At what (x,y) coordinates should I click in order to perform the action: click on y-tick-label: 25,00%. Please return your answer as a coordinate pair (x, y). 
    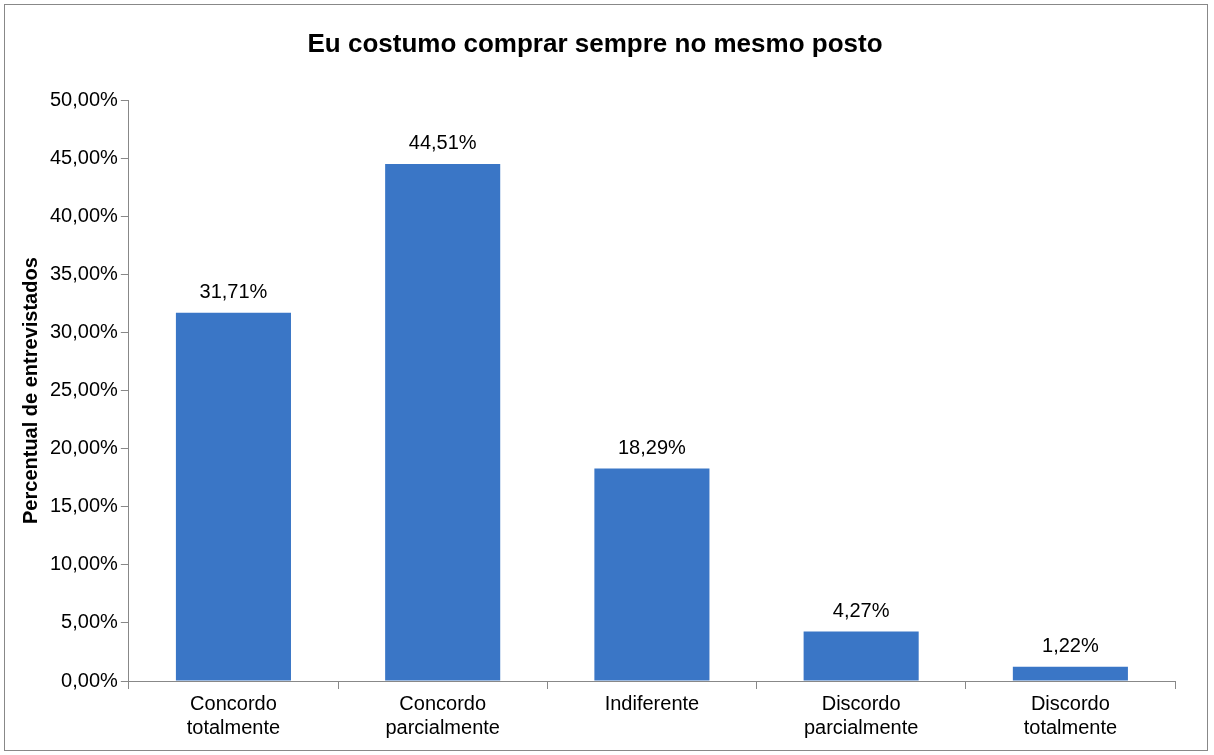
    Looking at the image, I should click on (84, 389).